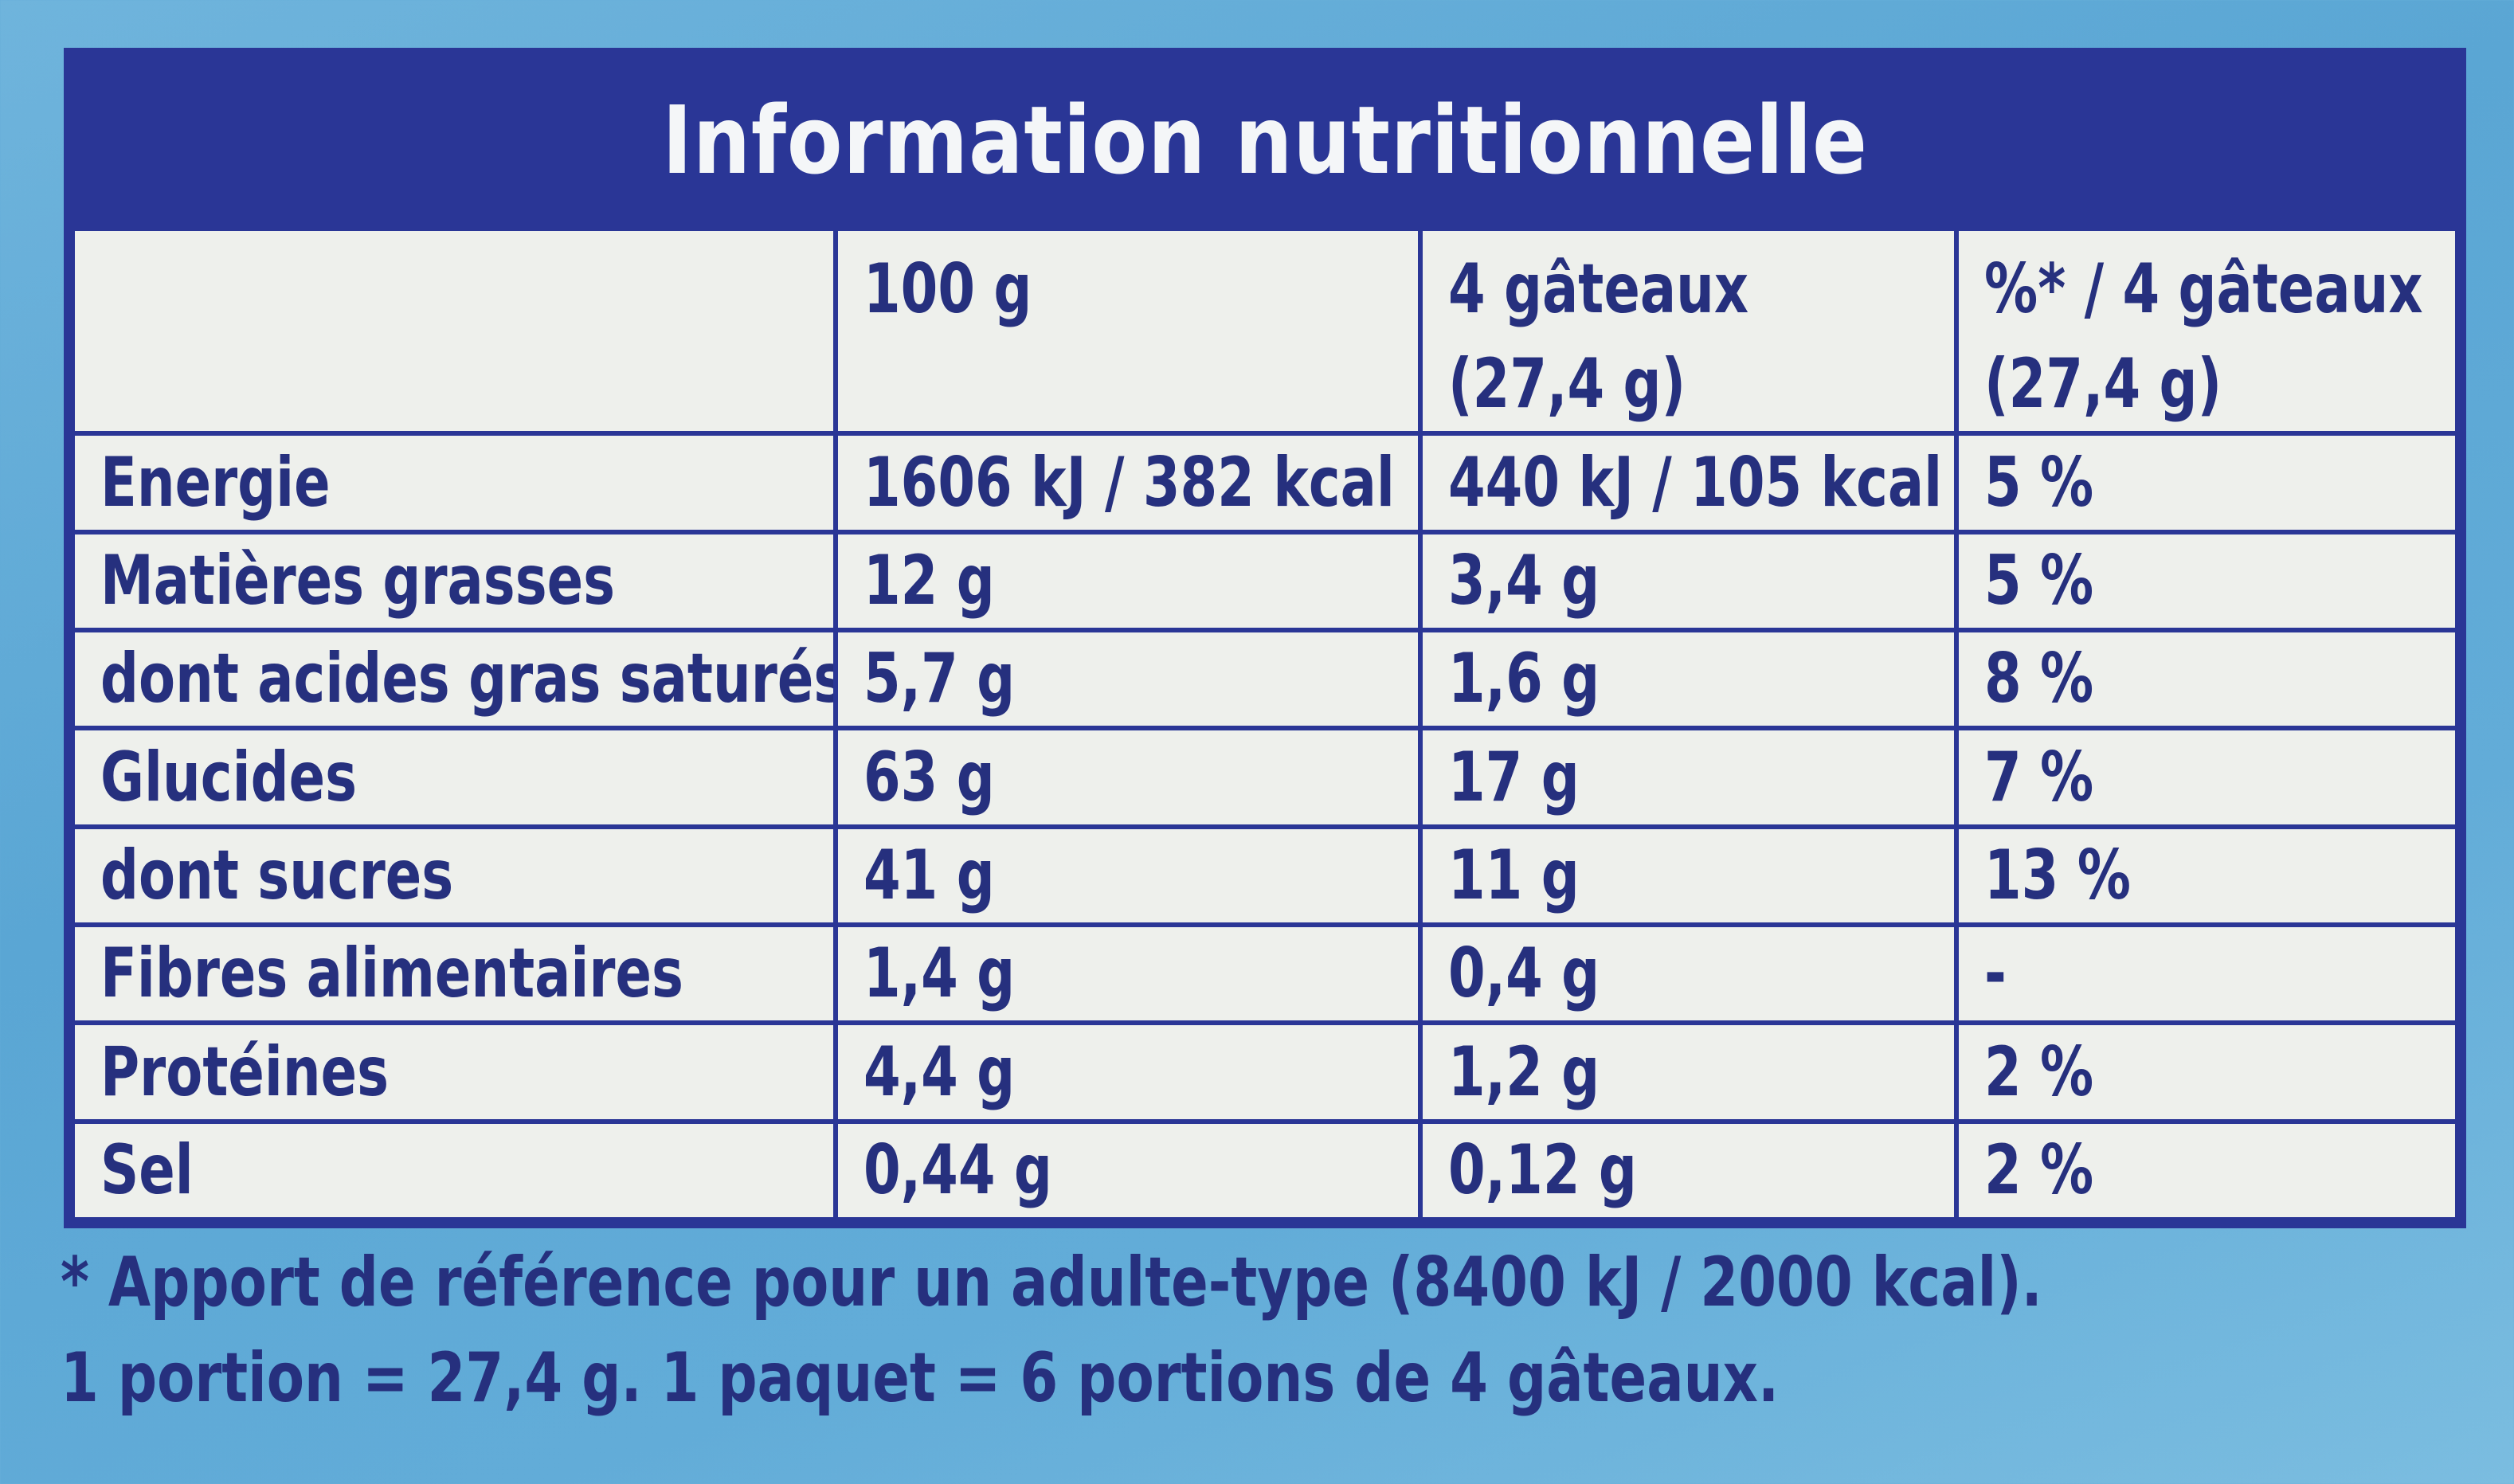 The height and width of the screenshot is (1484, 2514). Describe the element at coordinates (454, 1171) in the screenshot. I see `nutrient-label: Sel` at that location.